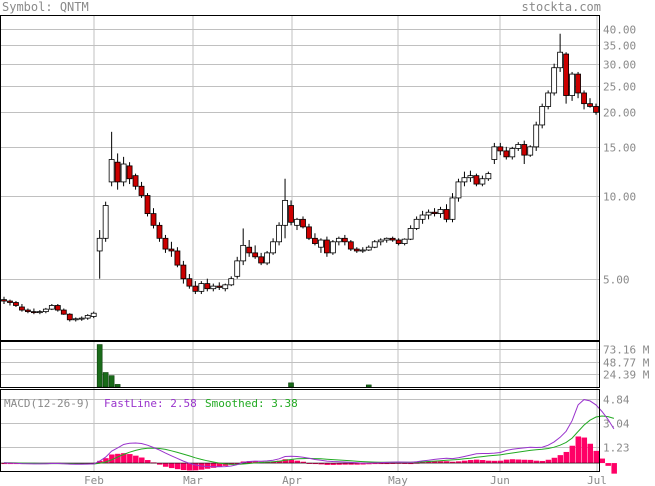 The image size is (655, 486). Describe the element at coordinates (626, 350) in the screenshot. I see `volume-tick-label: 73.16 M` at that location.